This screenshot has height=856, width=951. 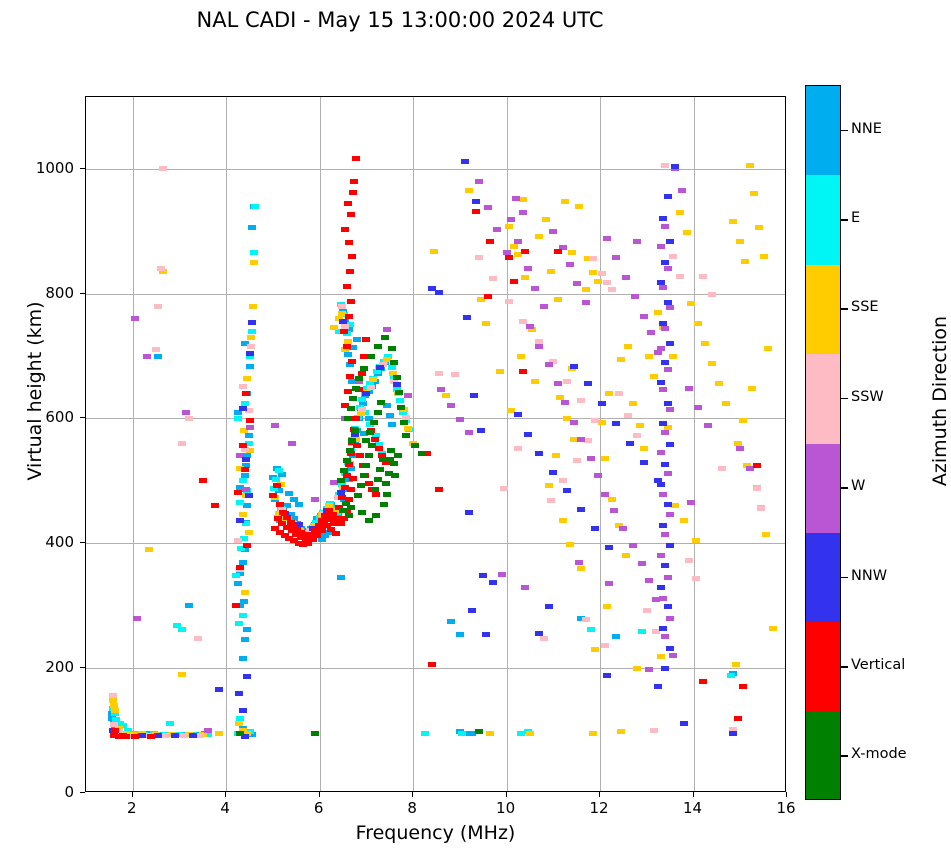 I want to click on colorbar-label-sse: SSE, so click(x=865, y=307).